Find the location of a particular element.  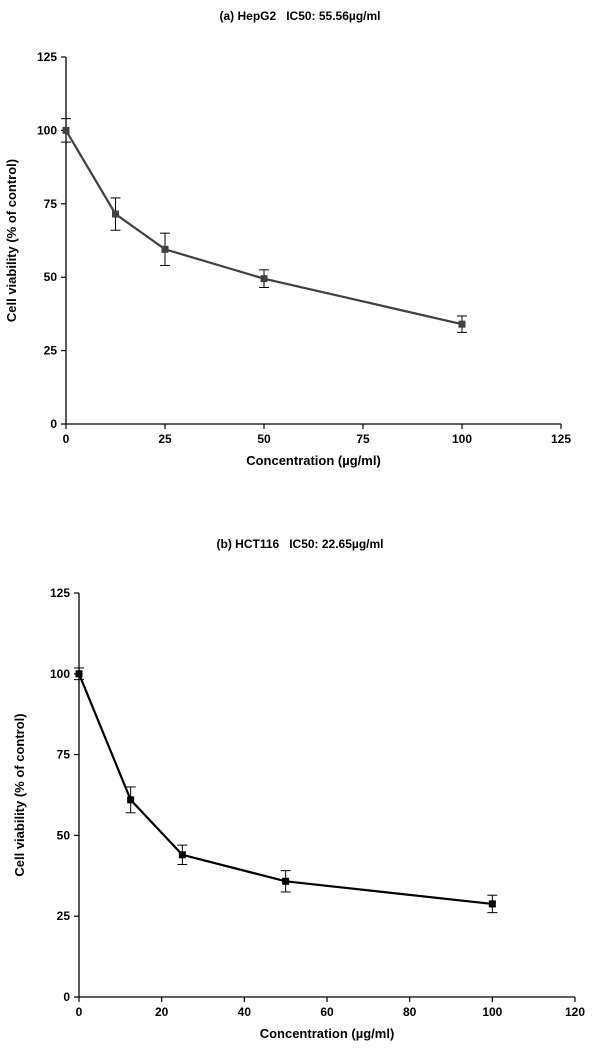

x-tick-label: 25 is located at coordinates (165, 439).